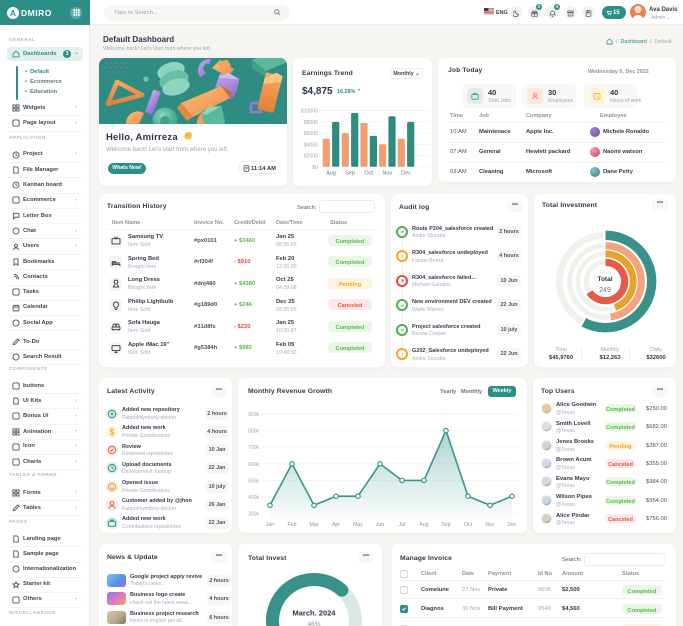 The height and width of the screenshot is (626, 683). I want to click on svg-text: 700k, so click(253, 448).